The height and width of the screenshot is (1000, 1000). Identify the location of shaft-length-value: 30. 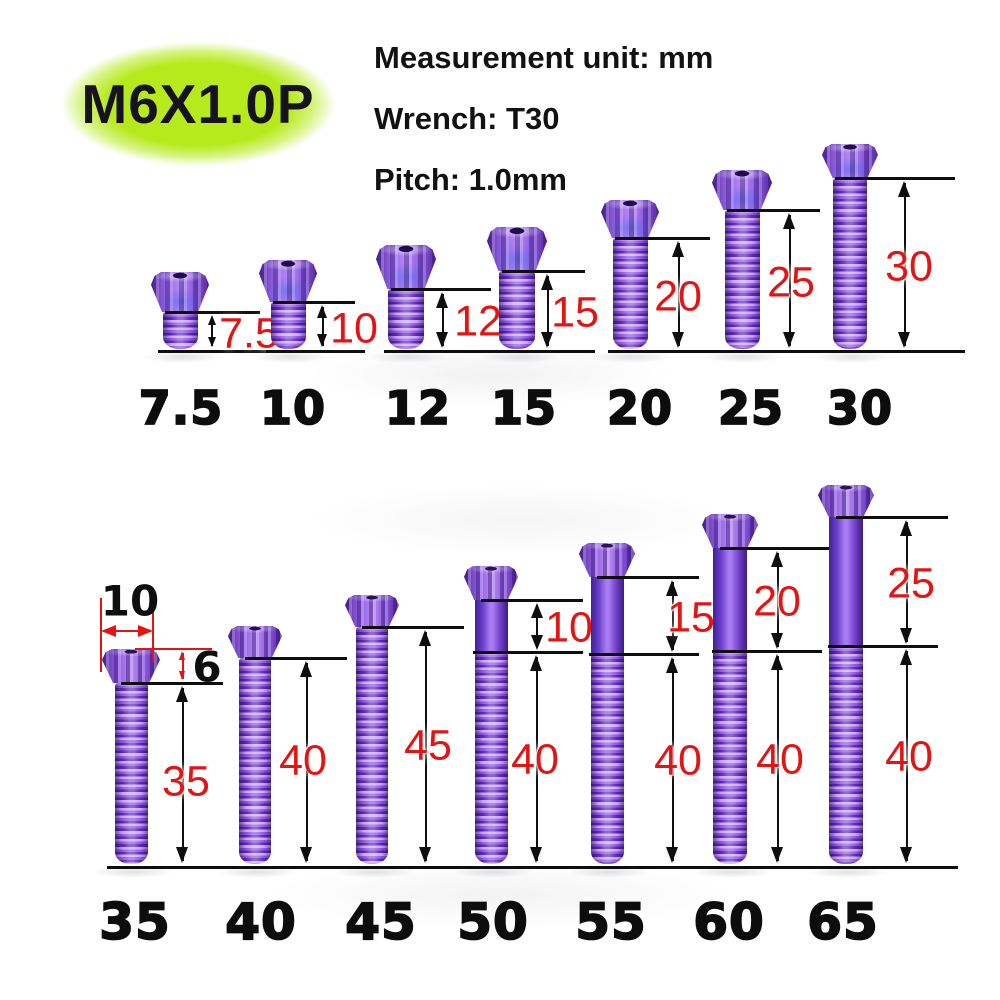
(909, 266).